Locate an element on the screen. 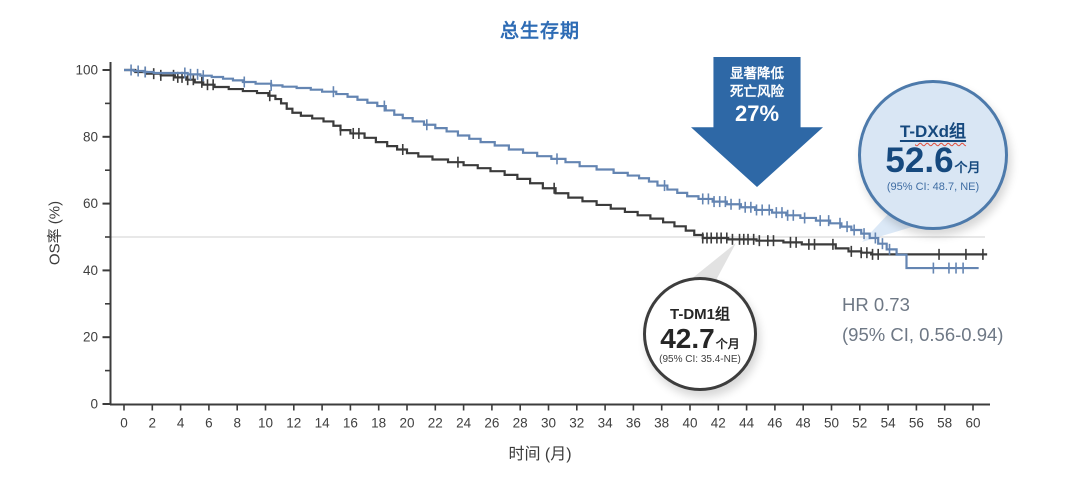 The height and width of the screenshot is (496, 1080). tick-label: 46 is located at coordinates (774, 423).